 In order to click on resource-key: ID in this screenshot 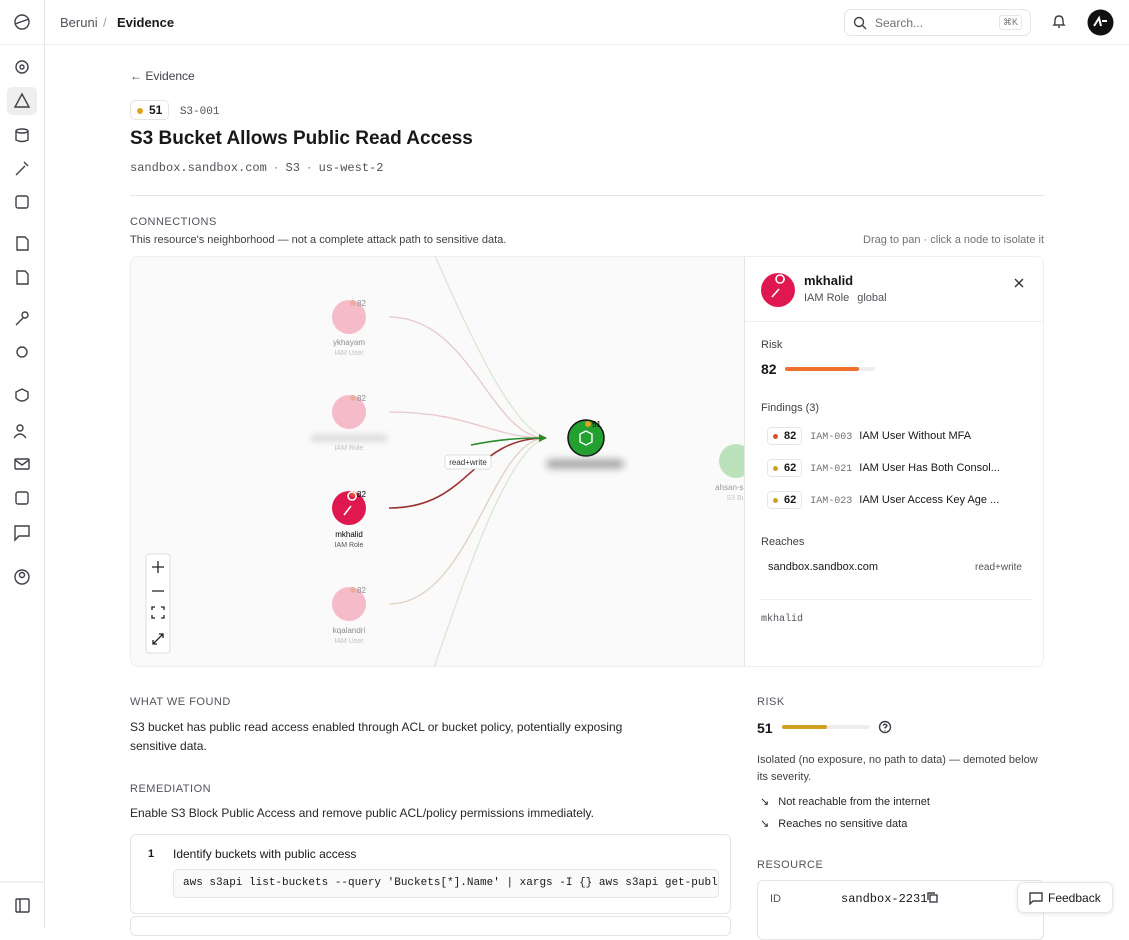, I will do `click(775, 899)`.